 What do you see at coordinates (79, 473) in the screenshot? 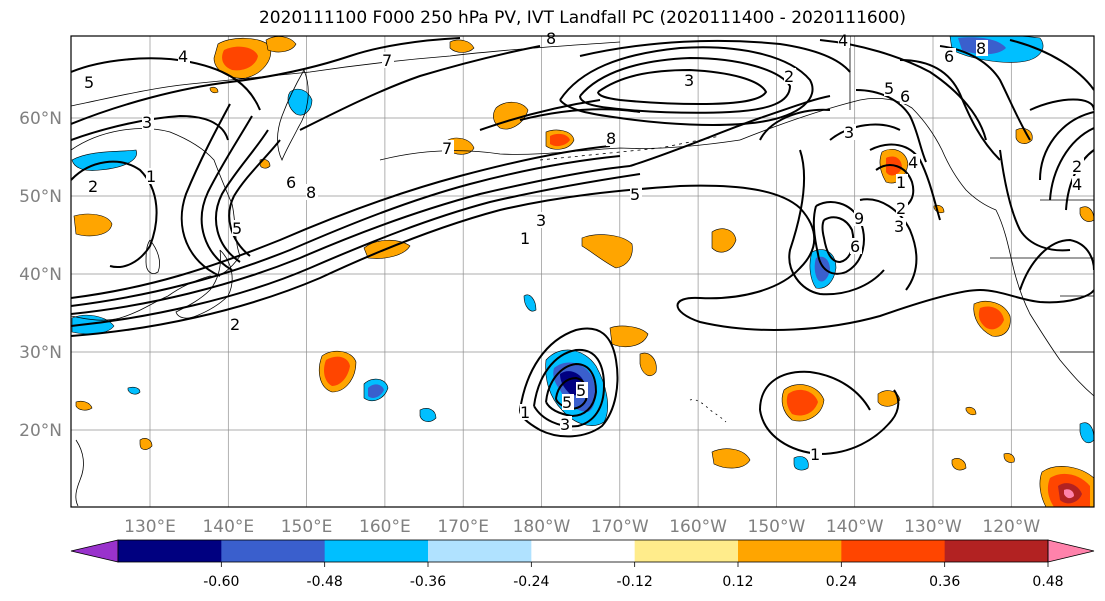
I see `coast-philippines` at bounding box center [79, 473].